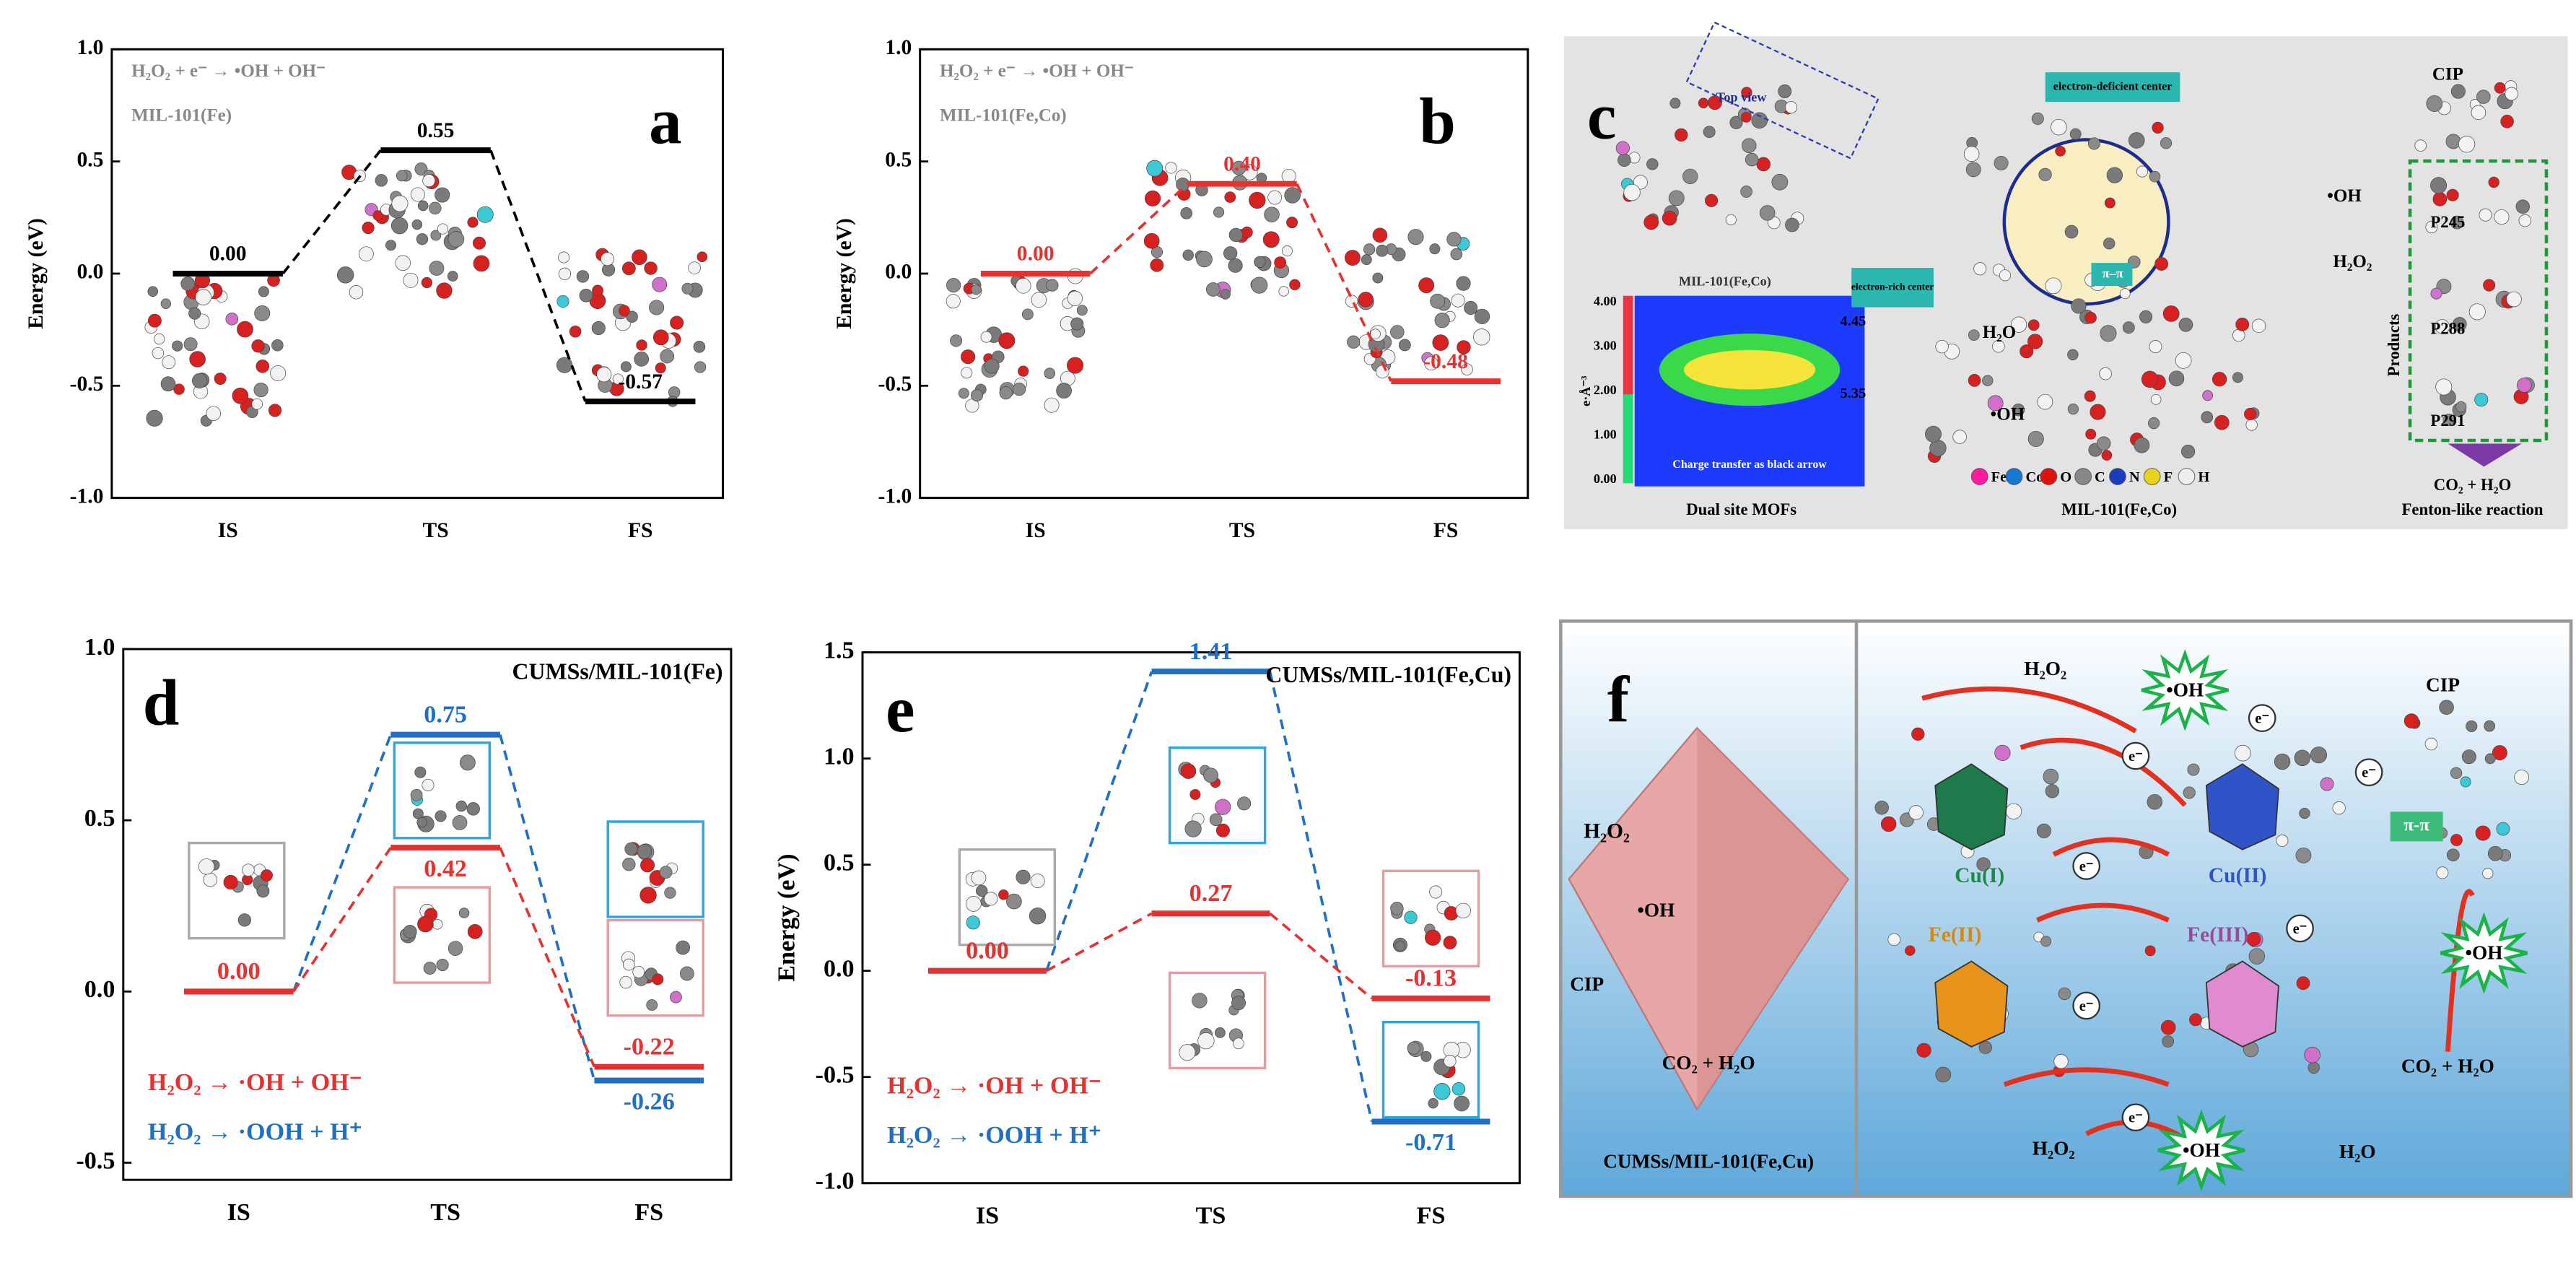 This screenshot has height=1262, width=2576. I want to click on y-tick-label: 1.0, so click(898, 47).